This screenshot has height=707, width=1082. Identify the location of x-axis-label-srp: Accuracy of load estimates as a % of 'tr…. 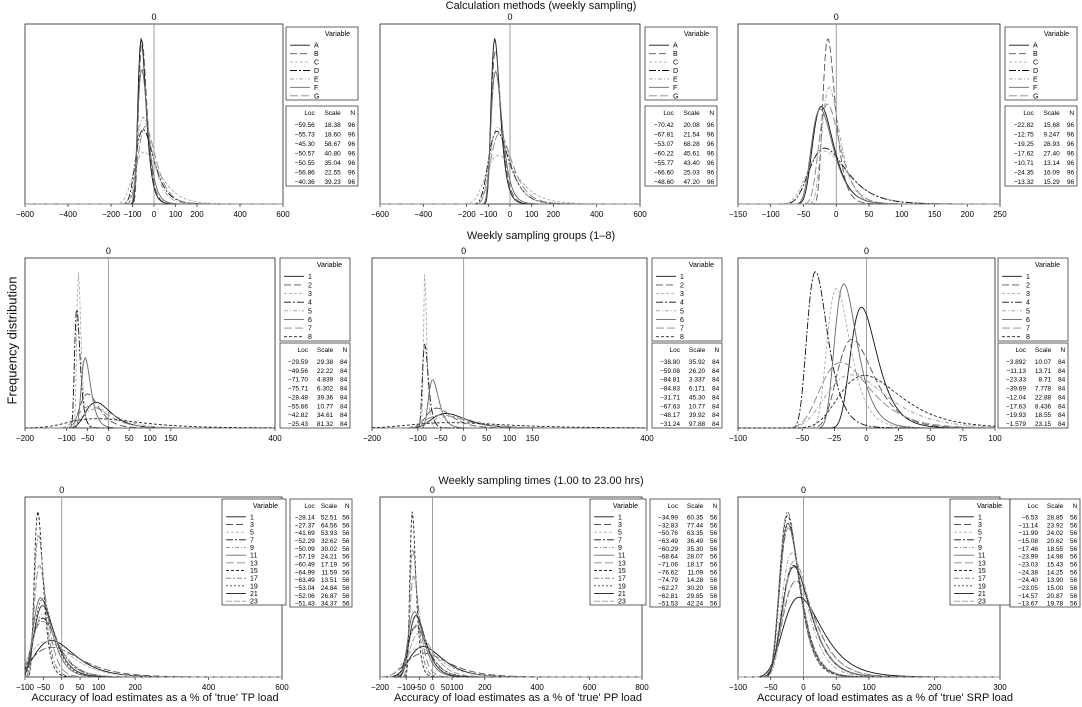
(885, 698).